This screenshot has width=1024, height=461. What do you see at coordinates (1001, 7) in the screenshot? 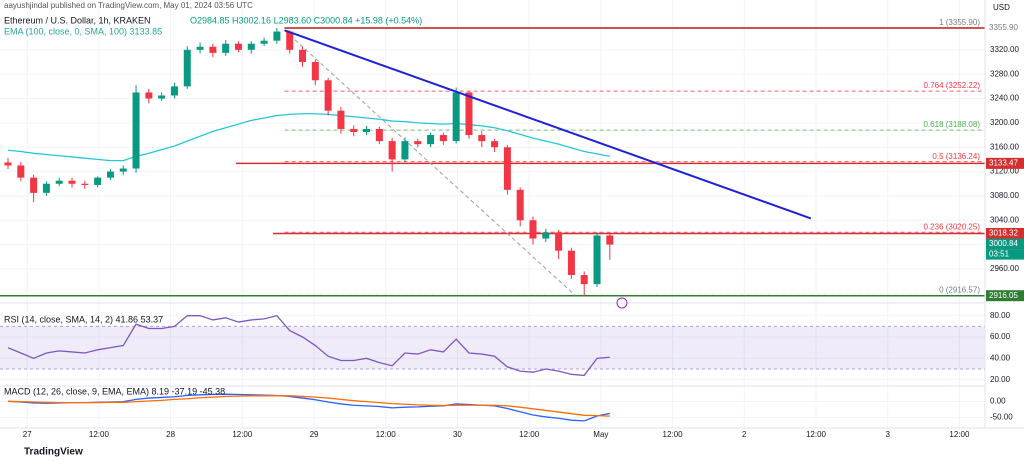
I see `currency: USD` at bounding box center [1001, 7].